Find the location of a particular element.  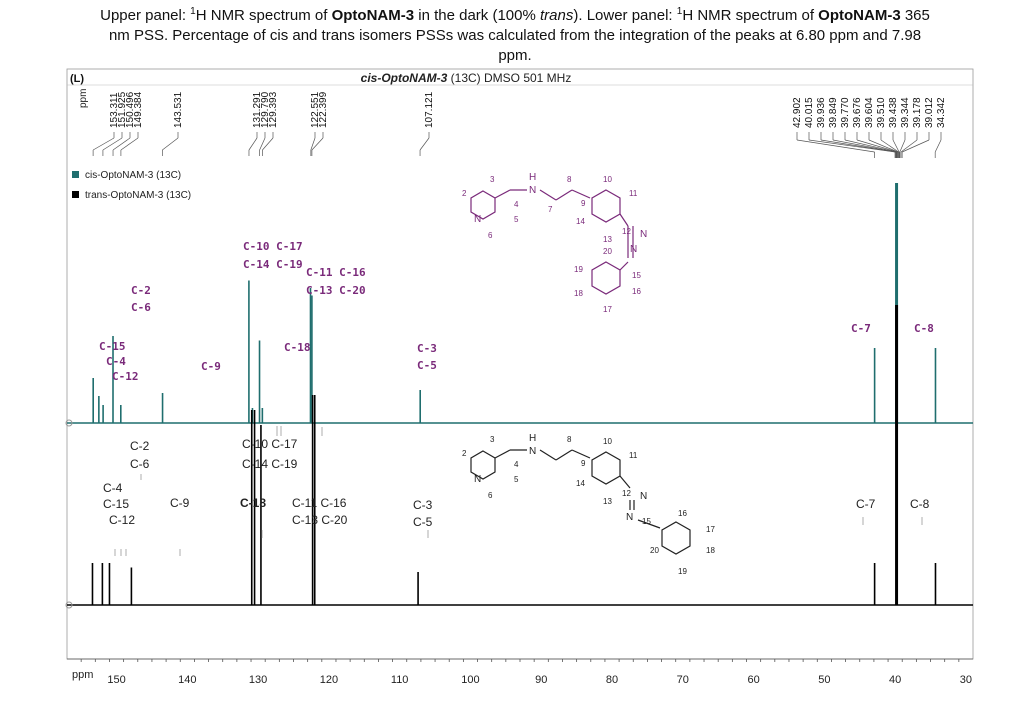

peak-list-value: 42.902 is located at coordinates (797, 112).